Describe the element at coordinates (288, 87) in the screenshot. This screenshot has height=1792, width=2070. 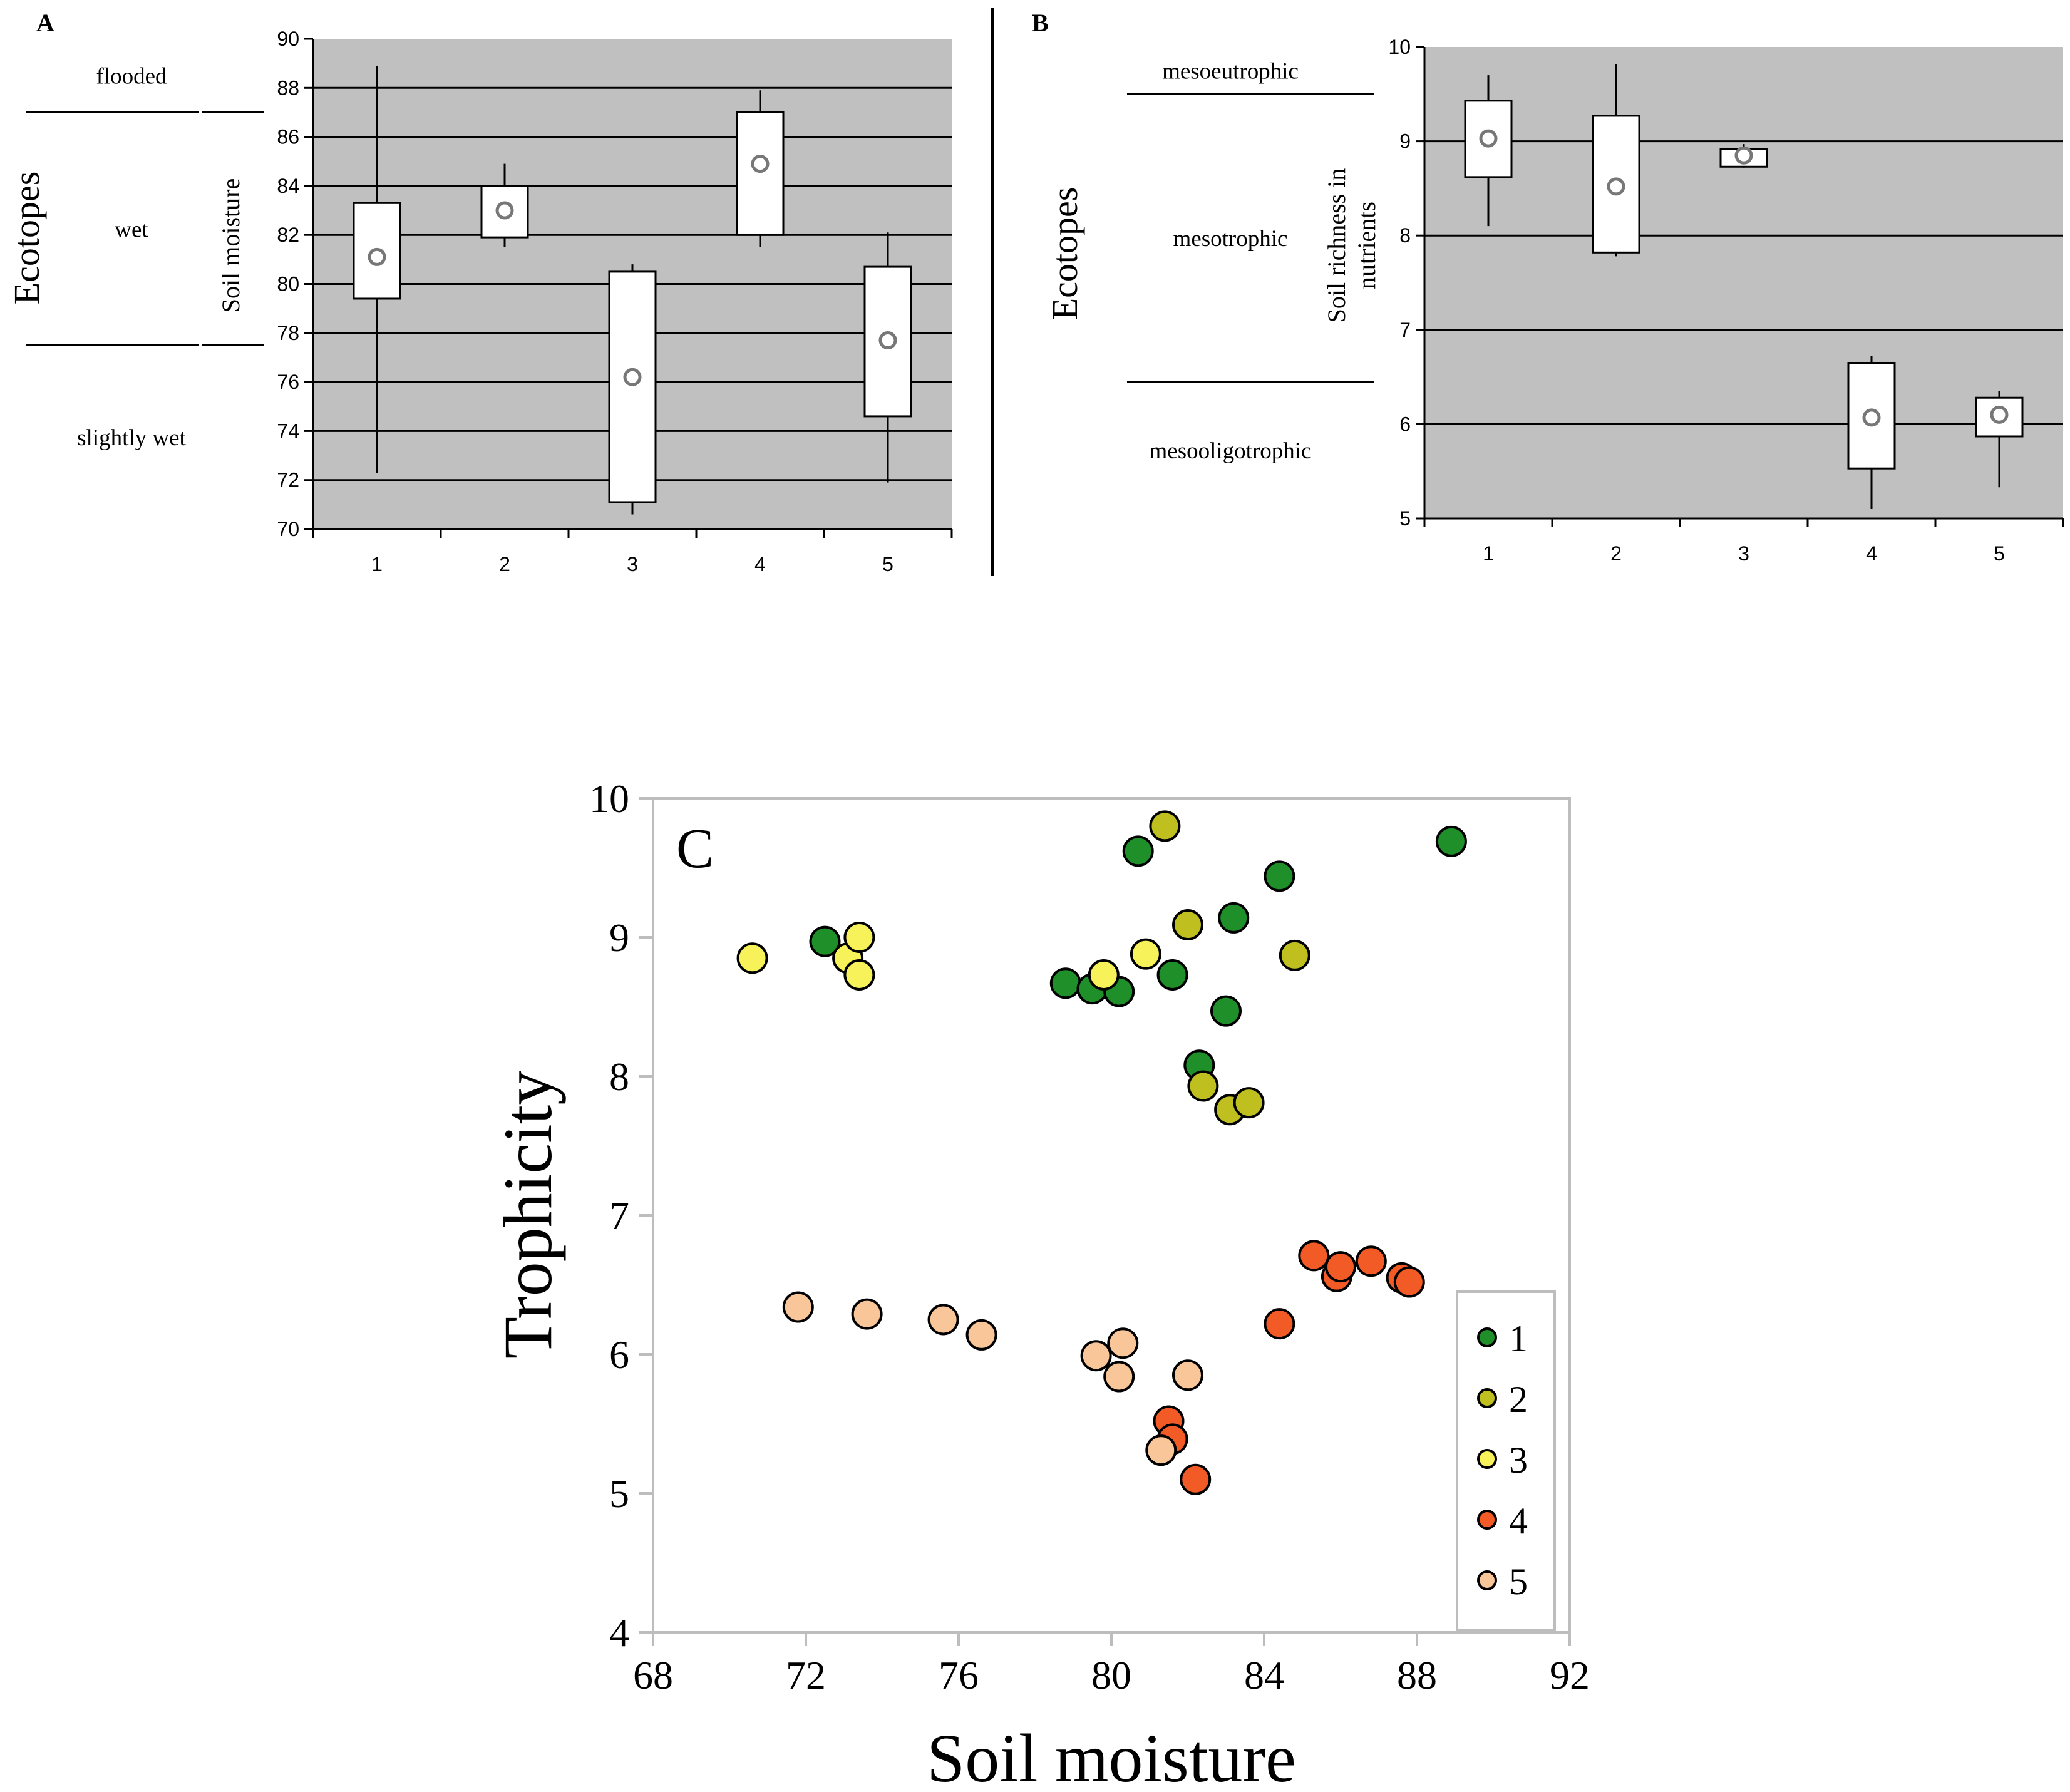
I see `panel-a-y-tick-label: 88` at that location.